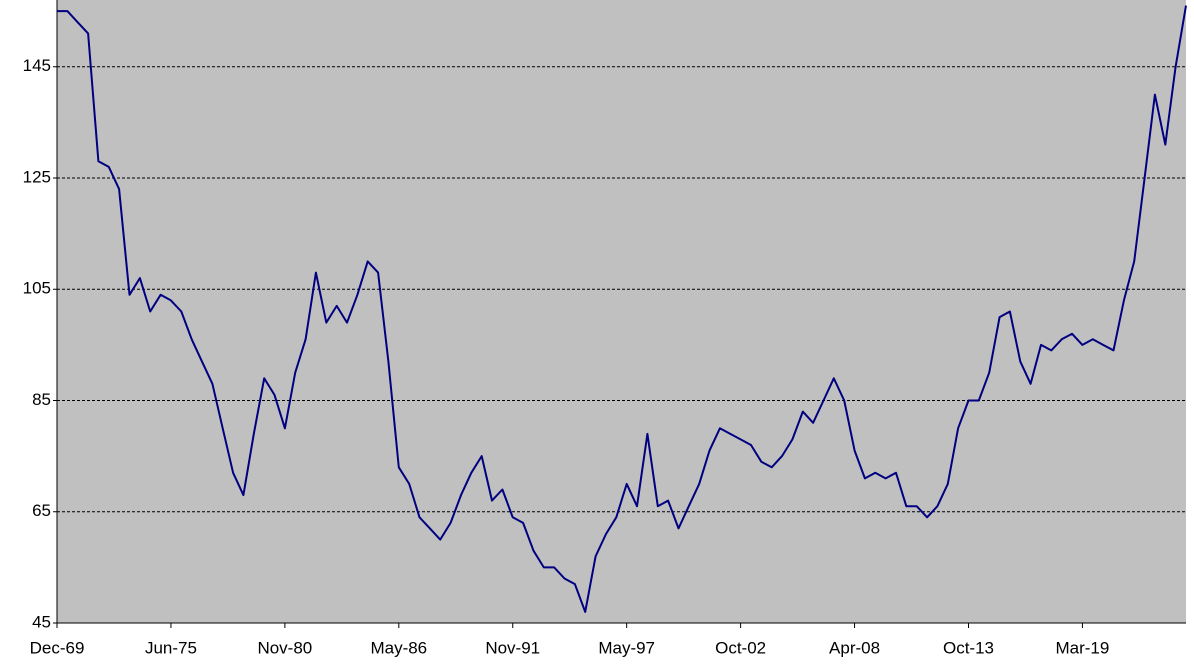  I want to click on y-tick-label: 145, so click(37, 65).